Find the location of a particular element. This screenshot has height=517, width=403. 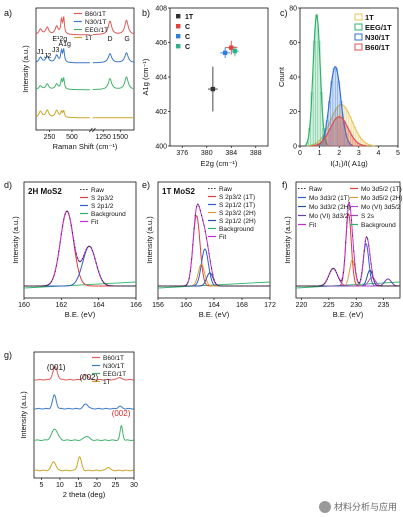

hist-fit-N30/1T is located at coordinates (335, 106).